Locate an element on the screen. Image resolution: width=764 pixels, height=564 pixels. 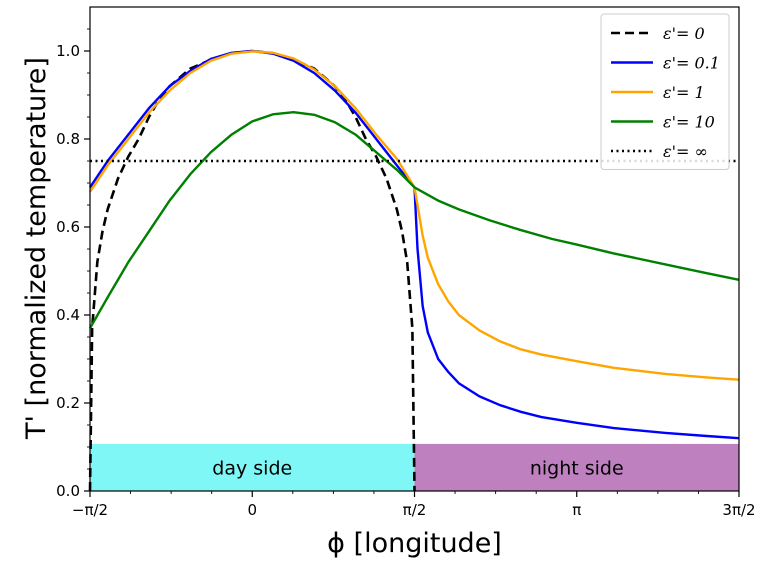
x-axis-title: ϕ [longitude] is located at coordinates (414, 543).